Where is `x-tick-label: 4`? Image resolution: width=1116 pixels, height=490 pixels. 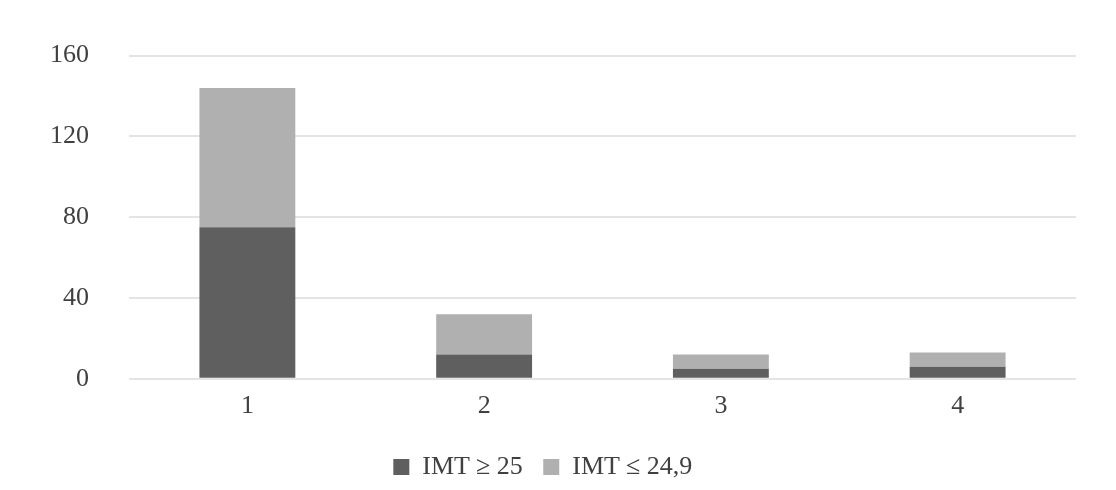 x-tick-label: 4 is located at coordinates (958, 405).